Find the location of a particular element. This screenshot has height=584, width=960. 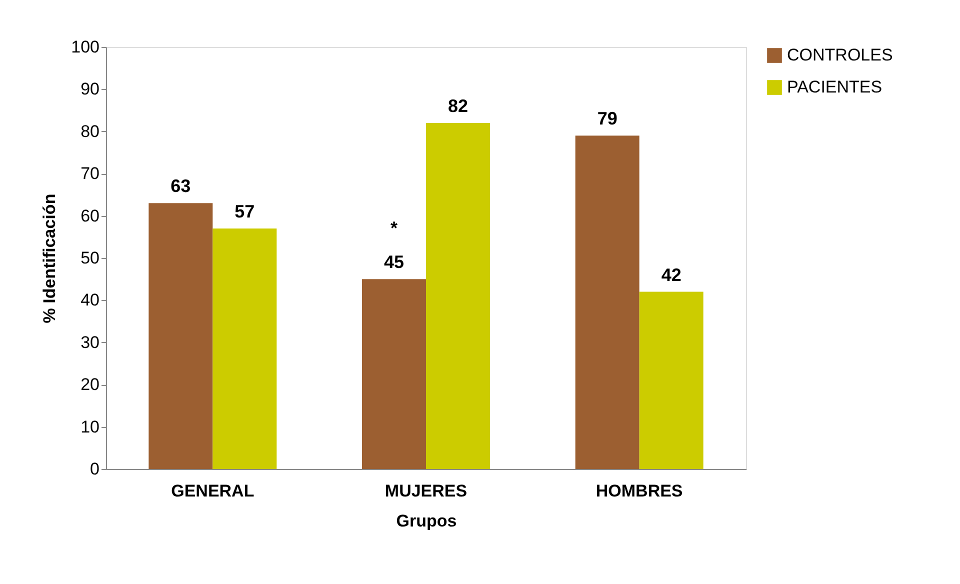

y-tick-label: 0 is located at coordinates (95, 469).